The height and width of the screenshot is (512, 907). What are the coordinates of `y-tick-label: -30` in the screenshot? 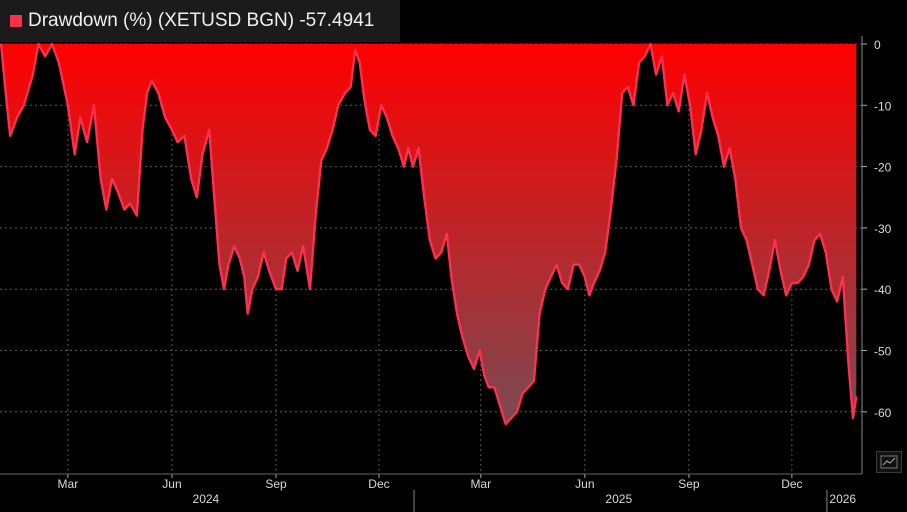 It's located at (883, 229).